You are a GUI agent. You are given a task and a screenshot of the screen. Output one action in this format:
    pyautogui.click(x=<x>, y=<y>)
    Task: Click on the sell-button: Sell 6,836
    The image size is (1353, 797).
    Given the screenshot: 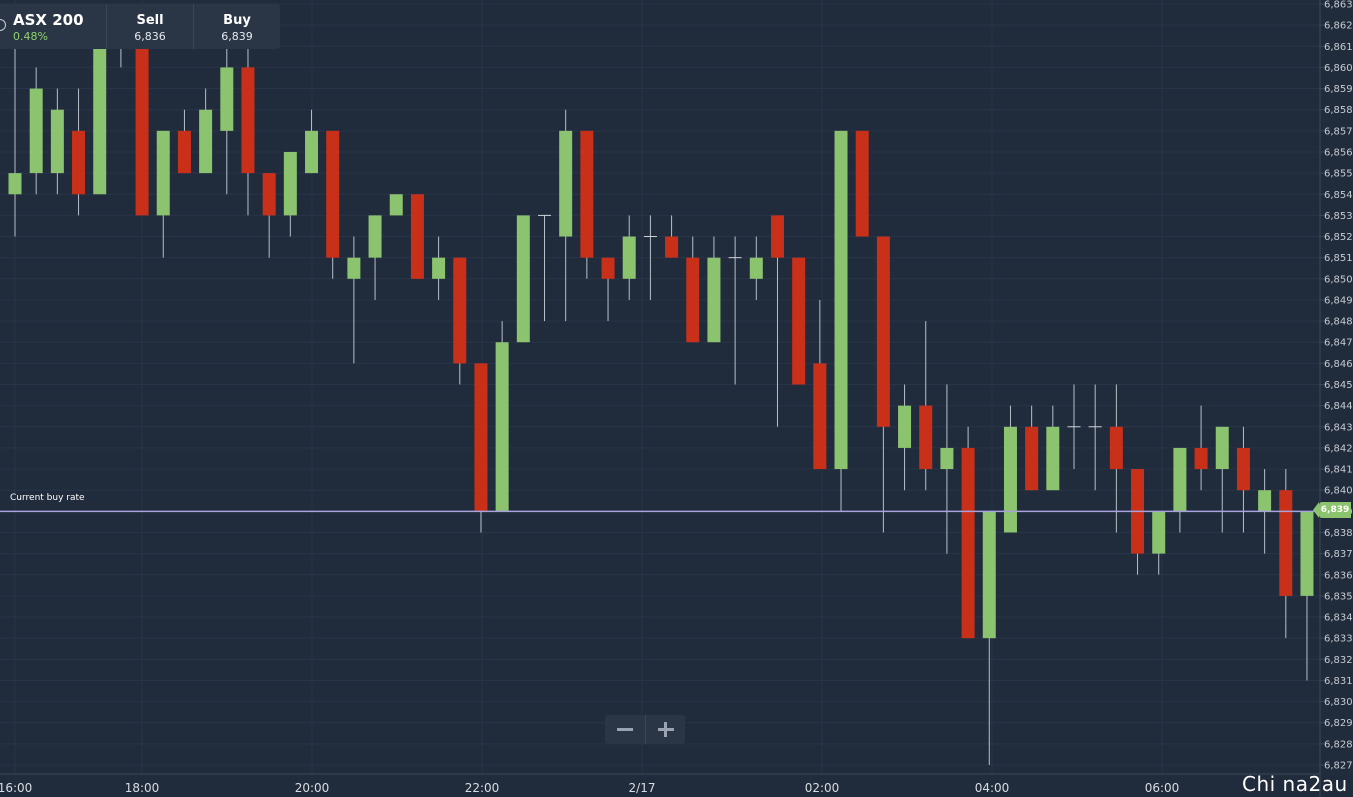 What is the action you would take?
    pyautogui.click(x=149, y=26)
    